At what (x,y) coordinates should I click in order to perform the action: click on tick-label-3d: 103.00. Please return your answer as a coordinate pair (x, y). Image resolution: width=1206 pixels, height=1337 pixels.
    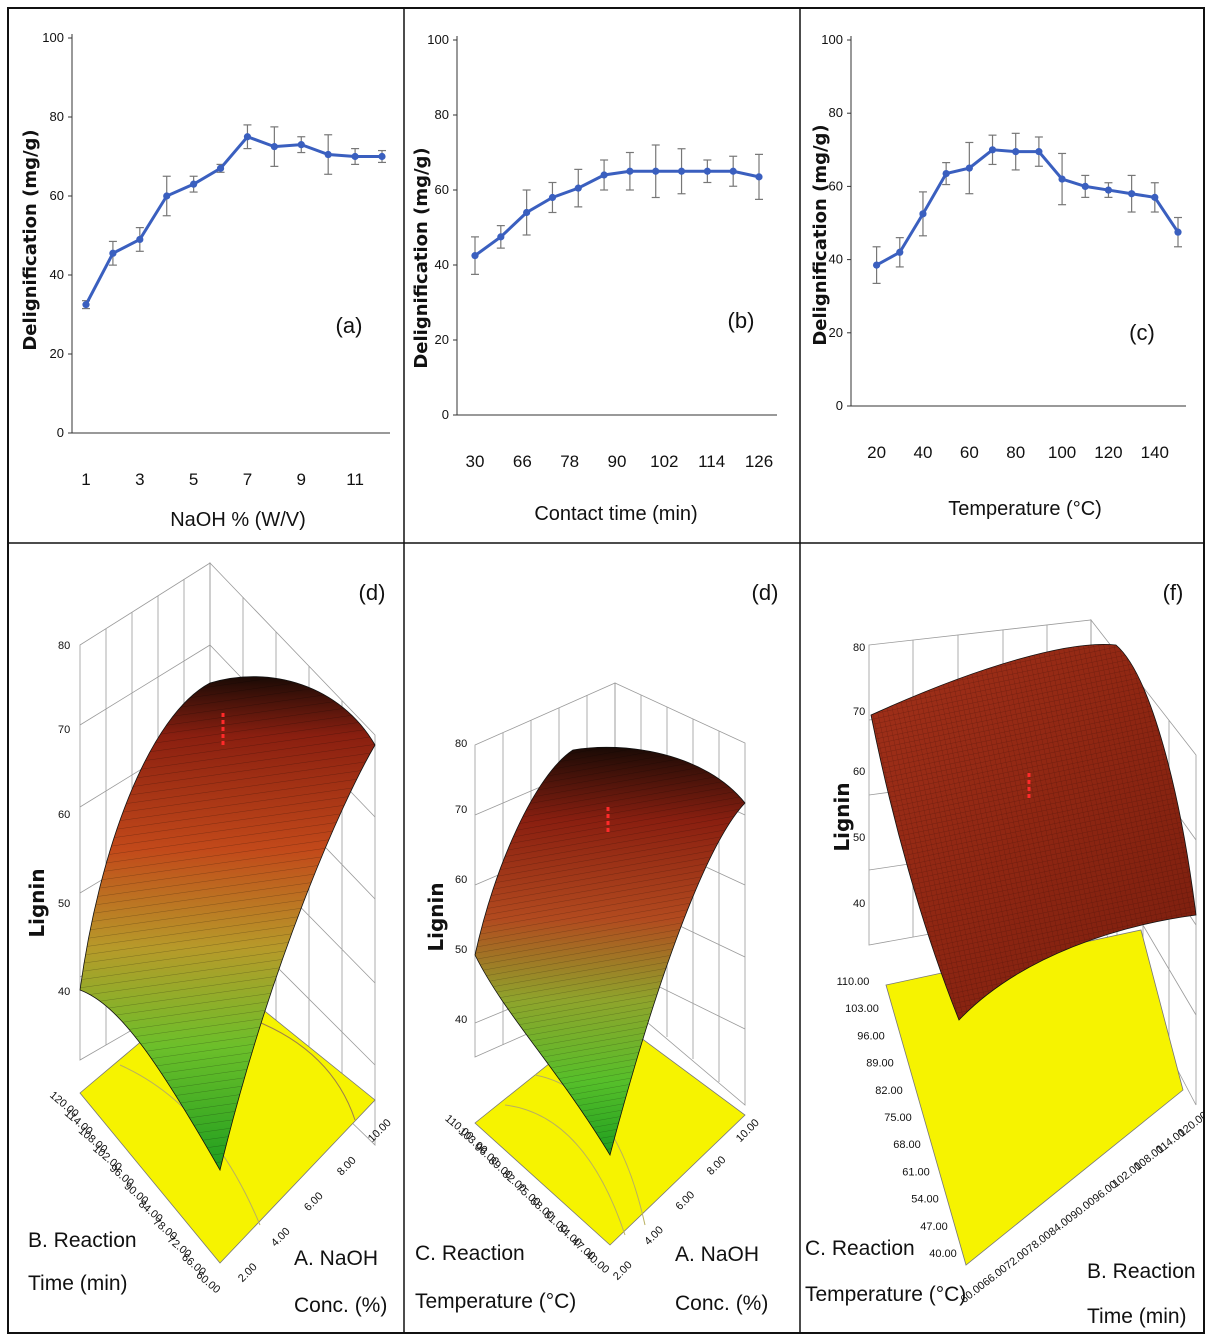
    Looking at the image, I should click on (862, 1009).